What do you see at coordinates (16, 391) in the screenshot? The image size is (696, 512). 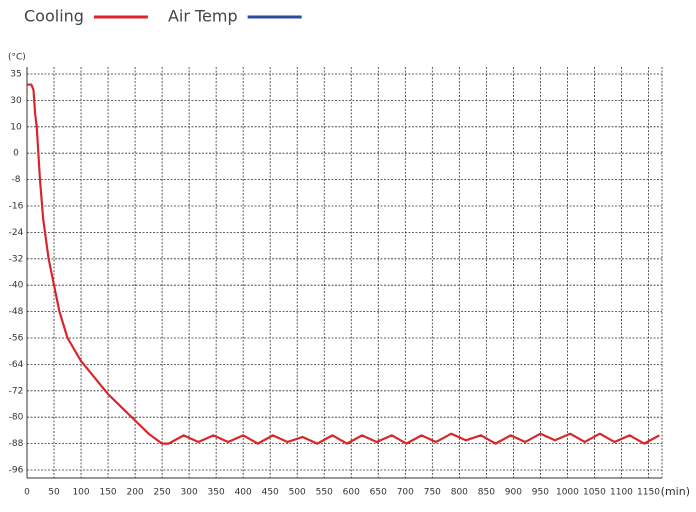 I see `y-tick-label: -72` at bounding box center [16, 391].